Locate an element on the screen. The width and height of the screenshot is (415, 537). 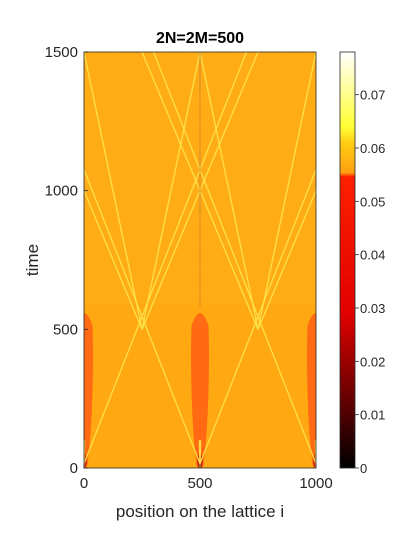
y-tick-label-0: 0 is located at coordinates (74, 468).